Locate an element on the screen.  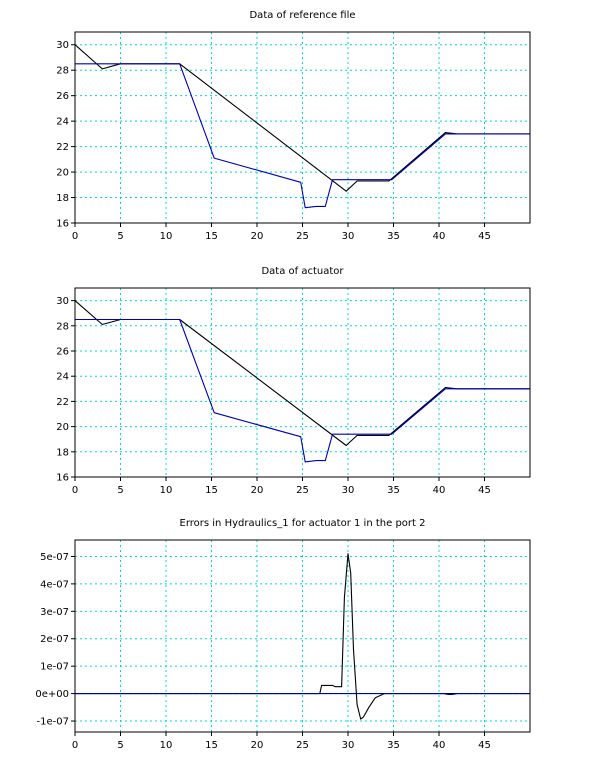
chart-title: Data of actuator is located at coordinates (302, 271).